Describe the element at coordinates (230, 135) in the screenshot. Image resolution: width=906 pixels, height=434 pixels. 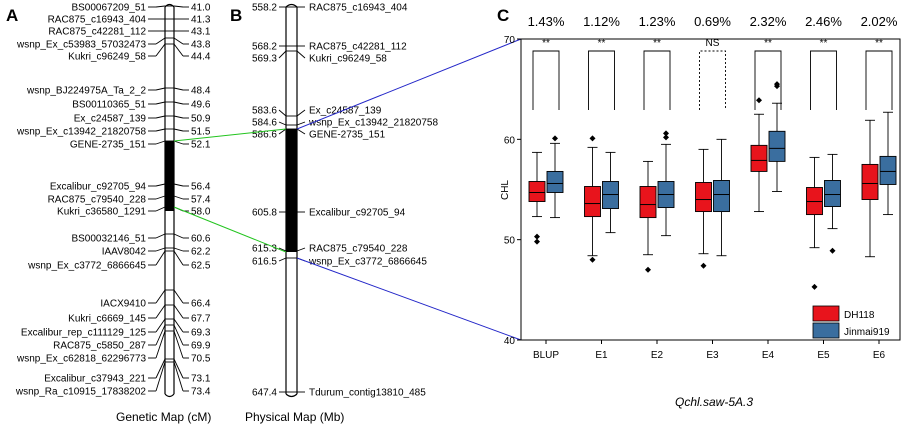
I see `connector-genetic-physical-top` at that location.